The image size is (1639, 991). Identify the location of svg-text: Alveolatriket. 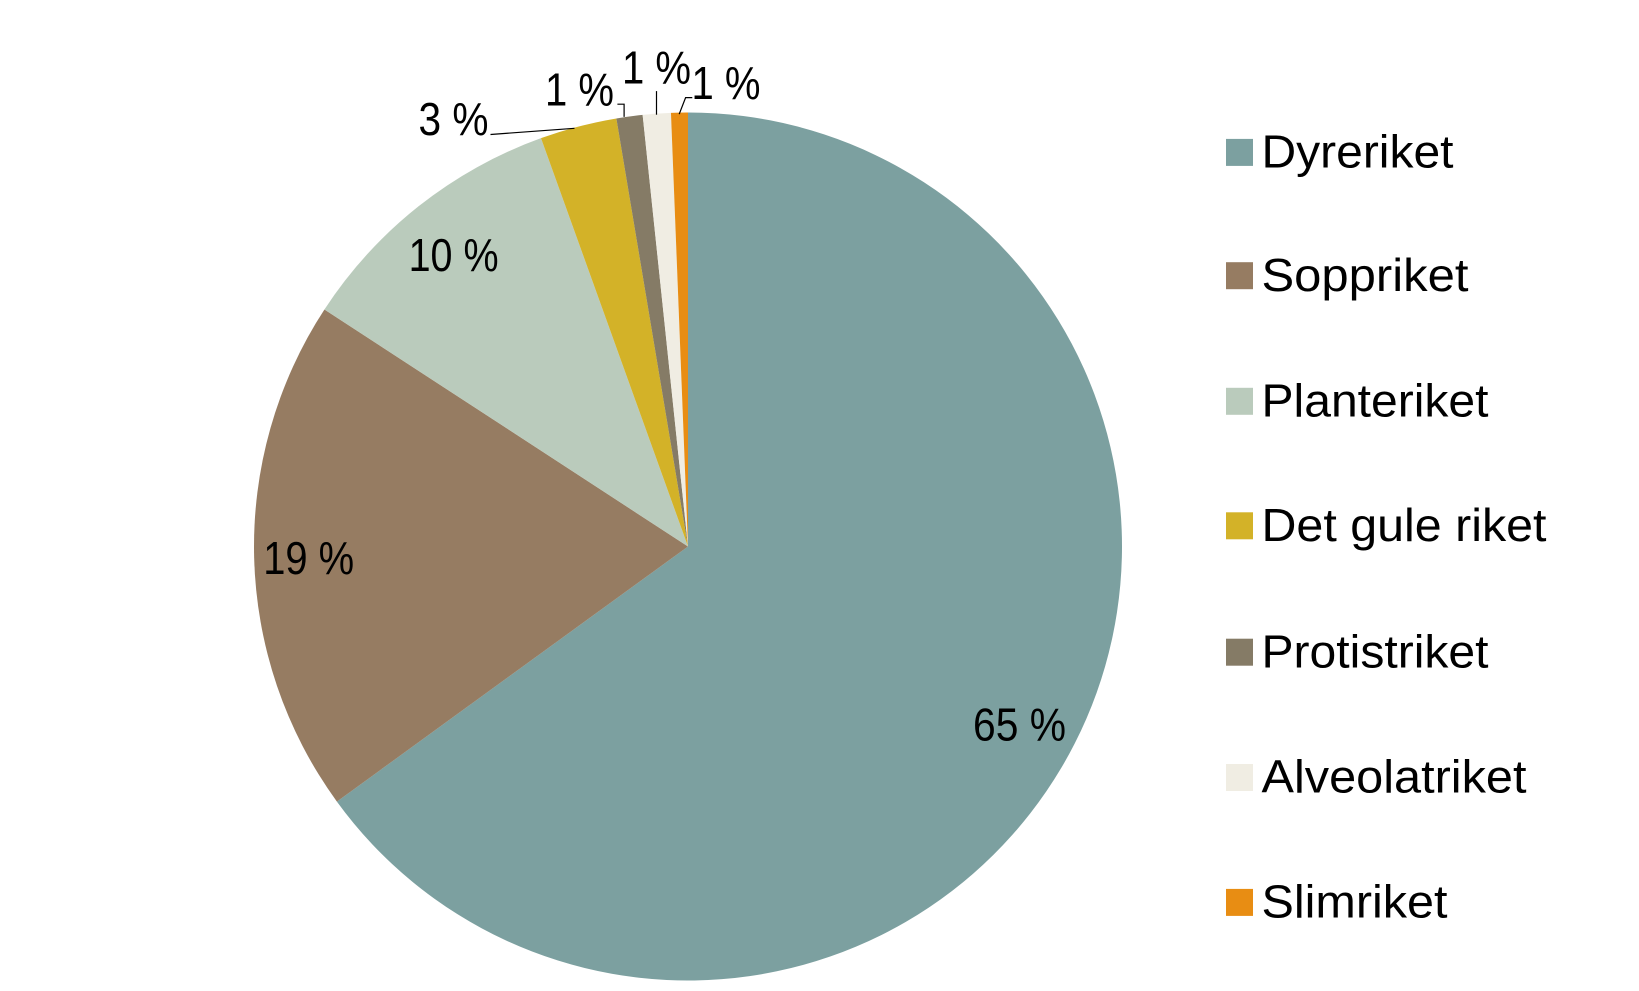
(1394, 777).